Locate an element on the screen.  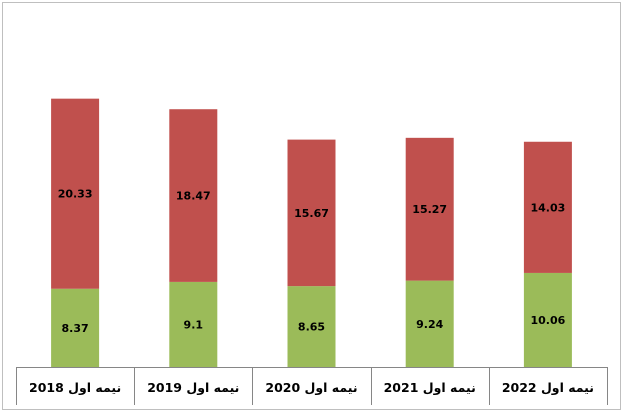
data-label-upper-2: 18.47 is located at coordinates (193, 196).